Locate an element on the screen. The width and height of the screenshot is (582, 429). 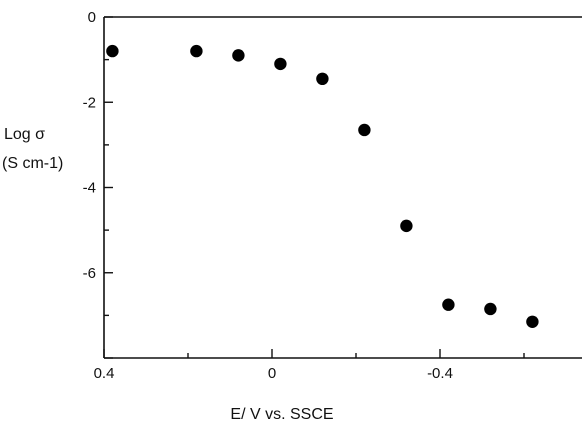
y-axis-title: Log σ is located at coordinates (24, 134).